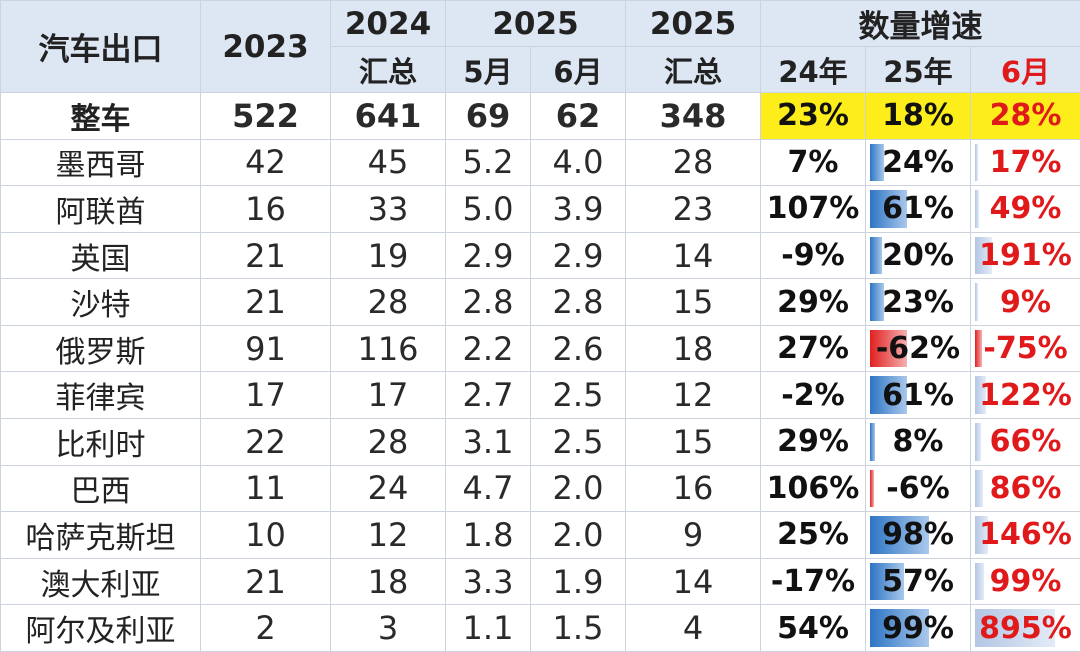 This screenshot has height=652, width=1080. I want to click on cell-2025-sum: 15, so click(693, 302).